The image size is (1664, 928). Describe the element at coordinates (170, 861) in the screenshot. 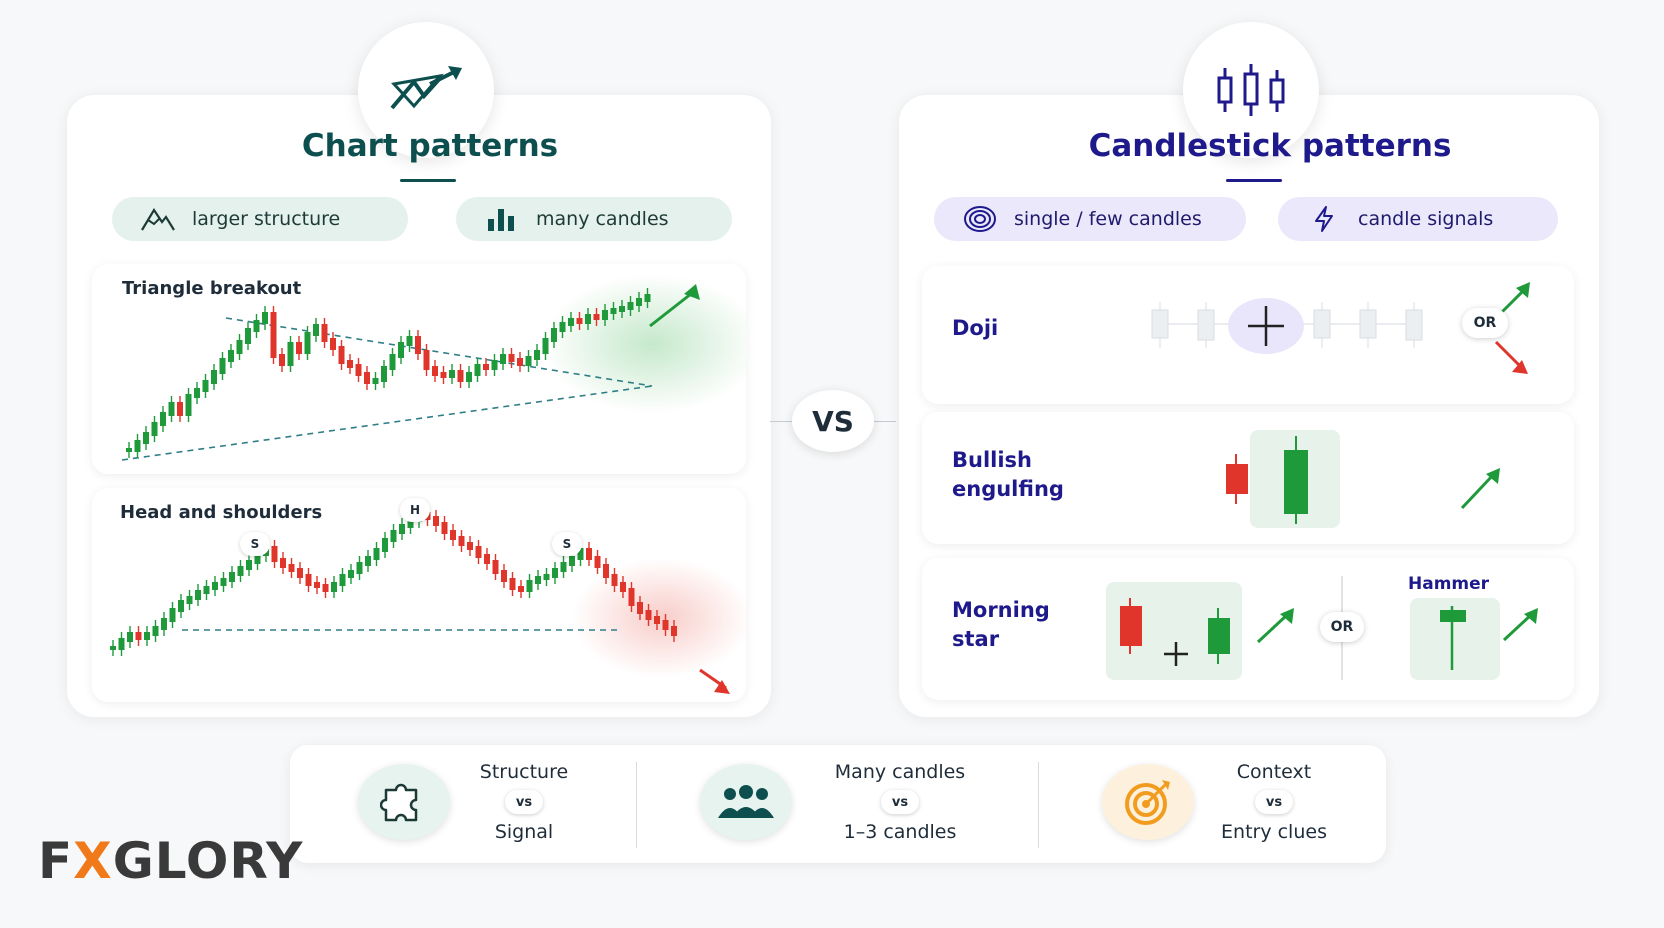

I see `fxglory-logo: FXGLORY` at that location.